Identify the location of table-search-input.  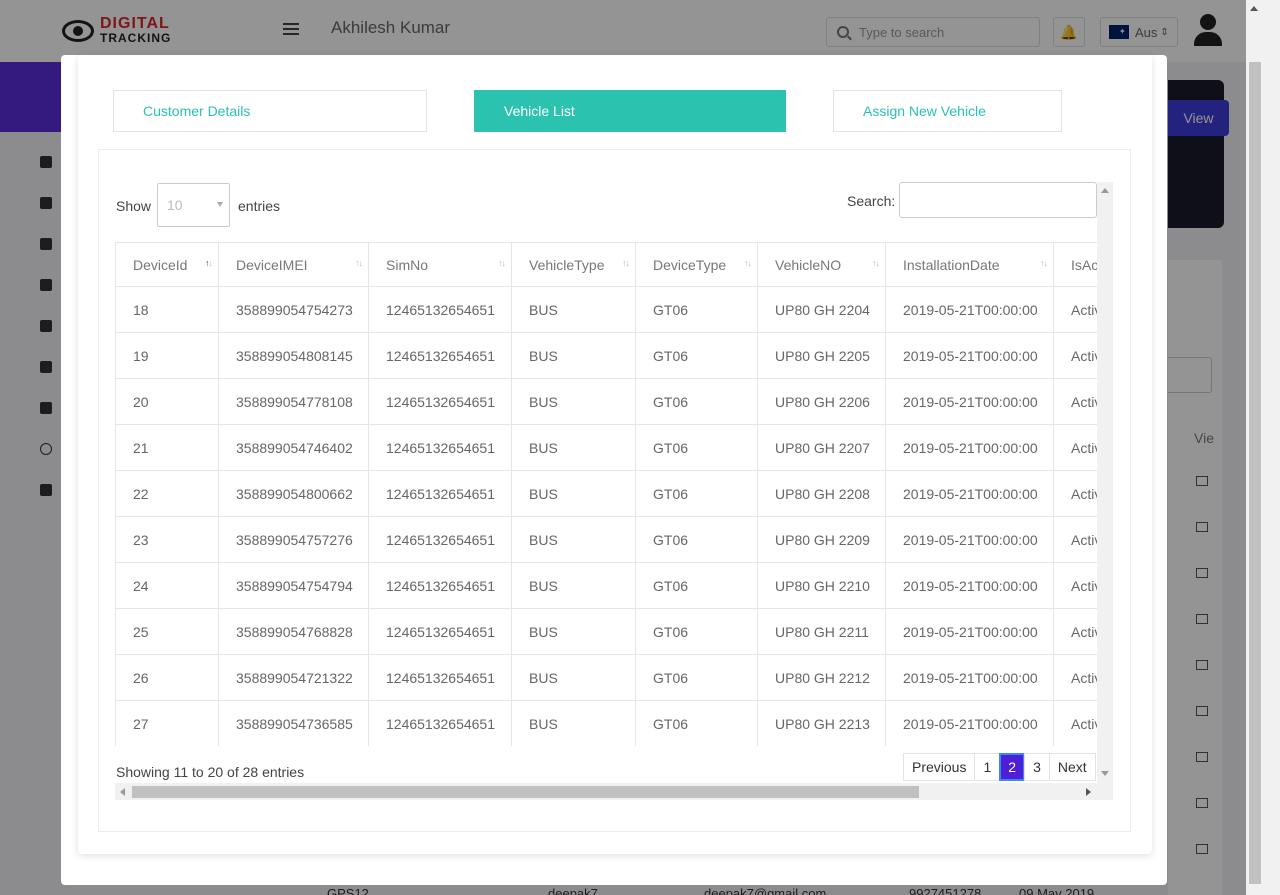
(998, 200).